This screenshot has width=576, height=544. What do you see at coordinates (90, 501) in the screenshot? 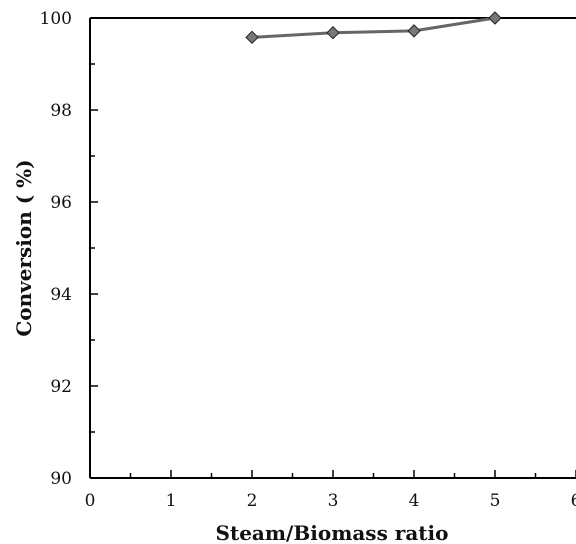
I see `x-tick-label: 0` at bounding box center [90, 501].